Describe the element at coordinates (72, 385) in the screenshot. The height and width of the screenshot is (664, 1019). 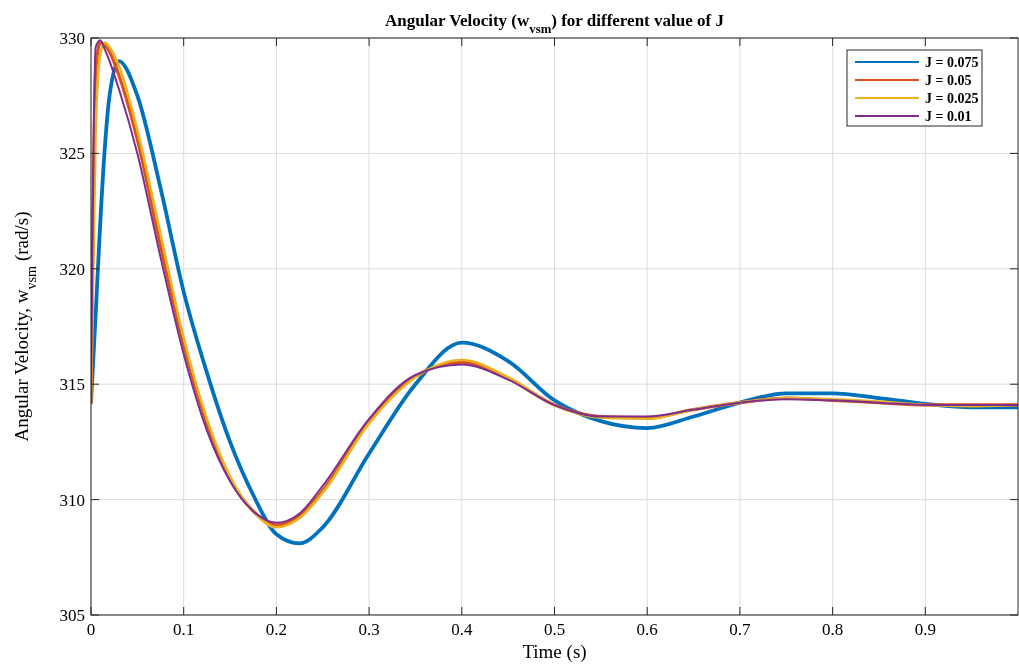
I see `y-tick-label: 315` at that location.